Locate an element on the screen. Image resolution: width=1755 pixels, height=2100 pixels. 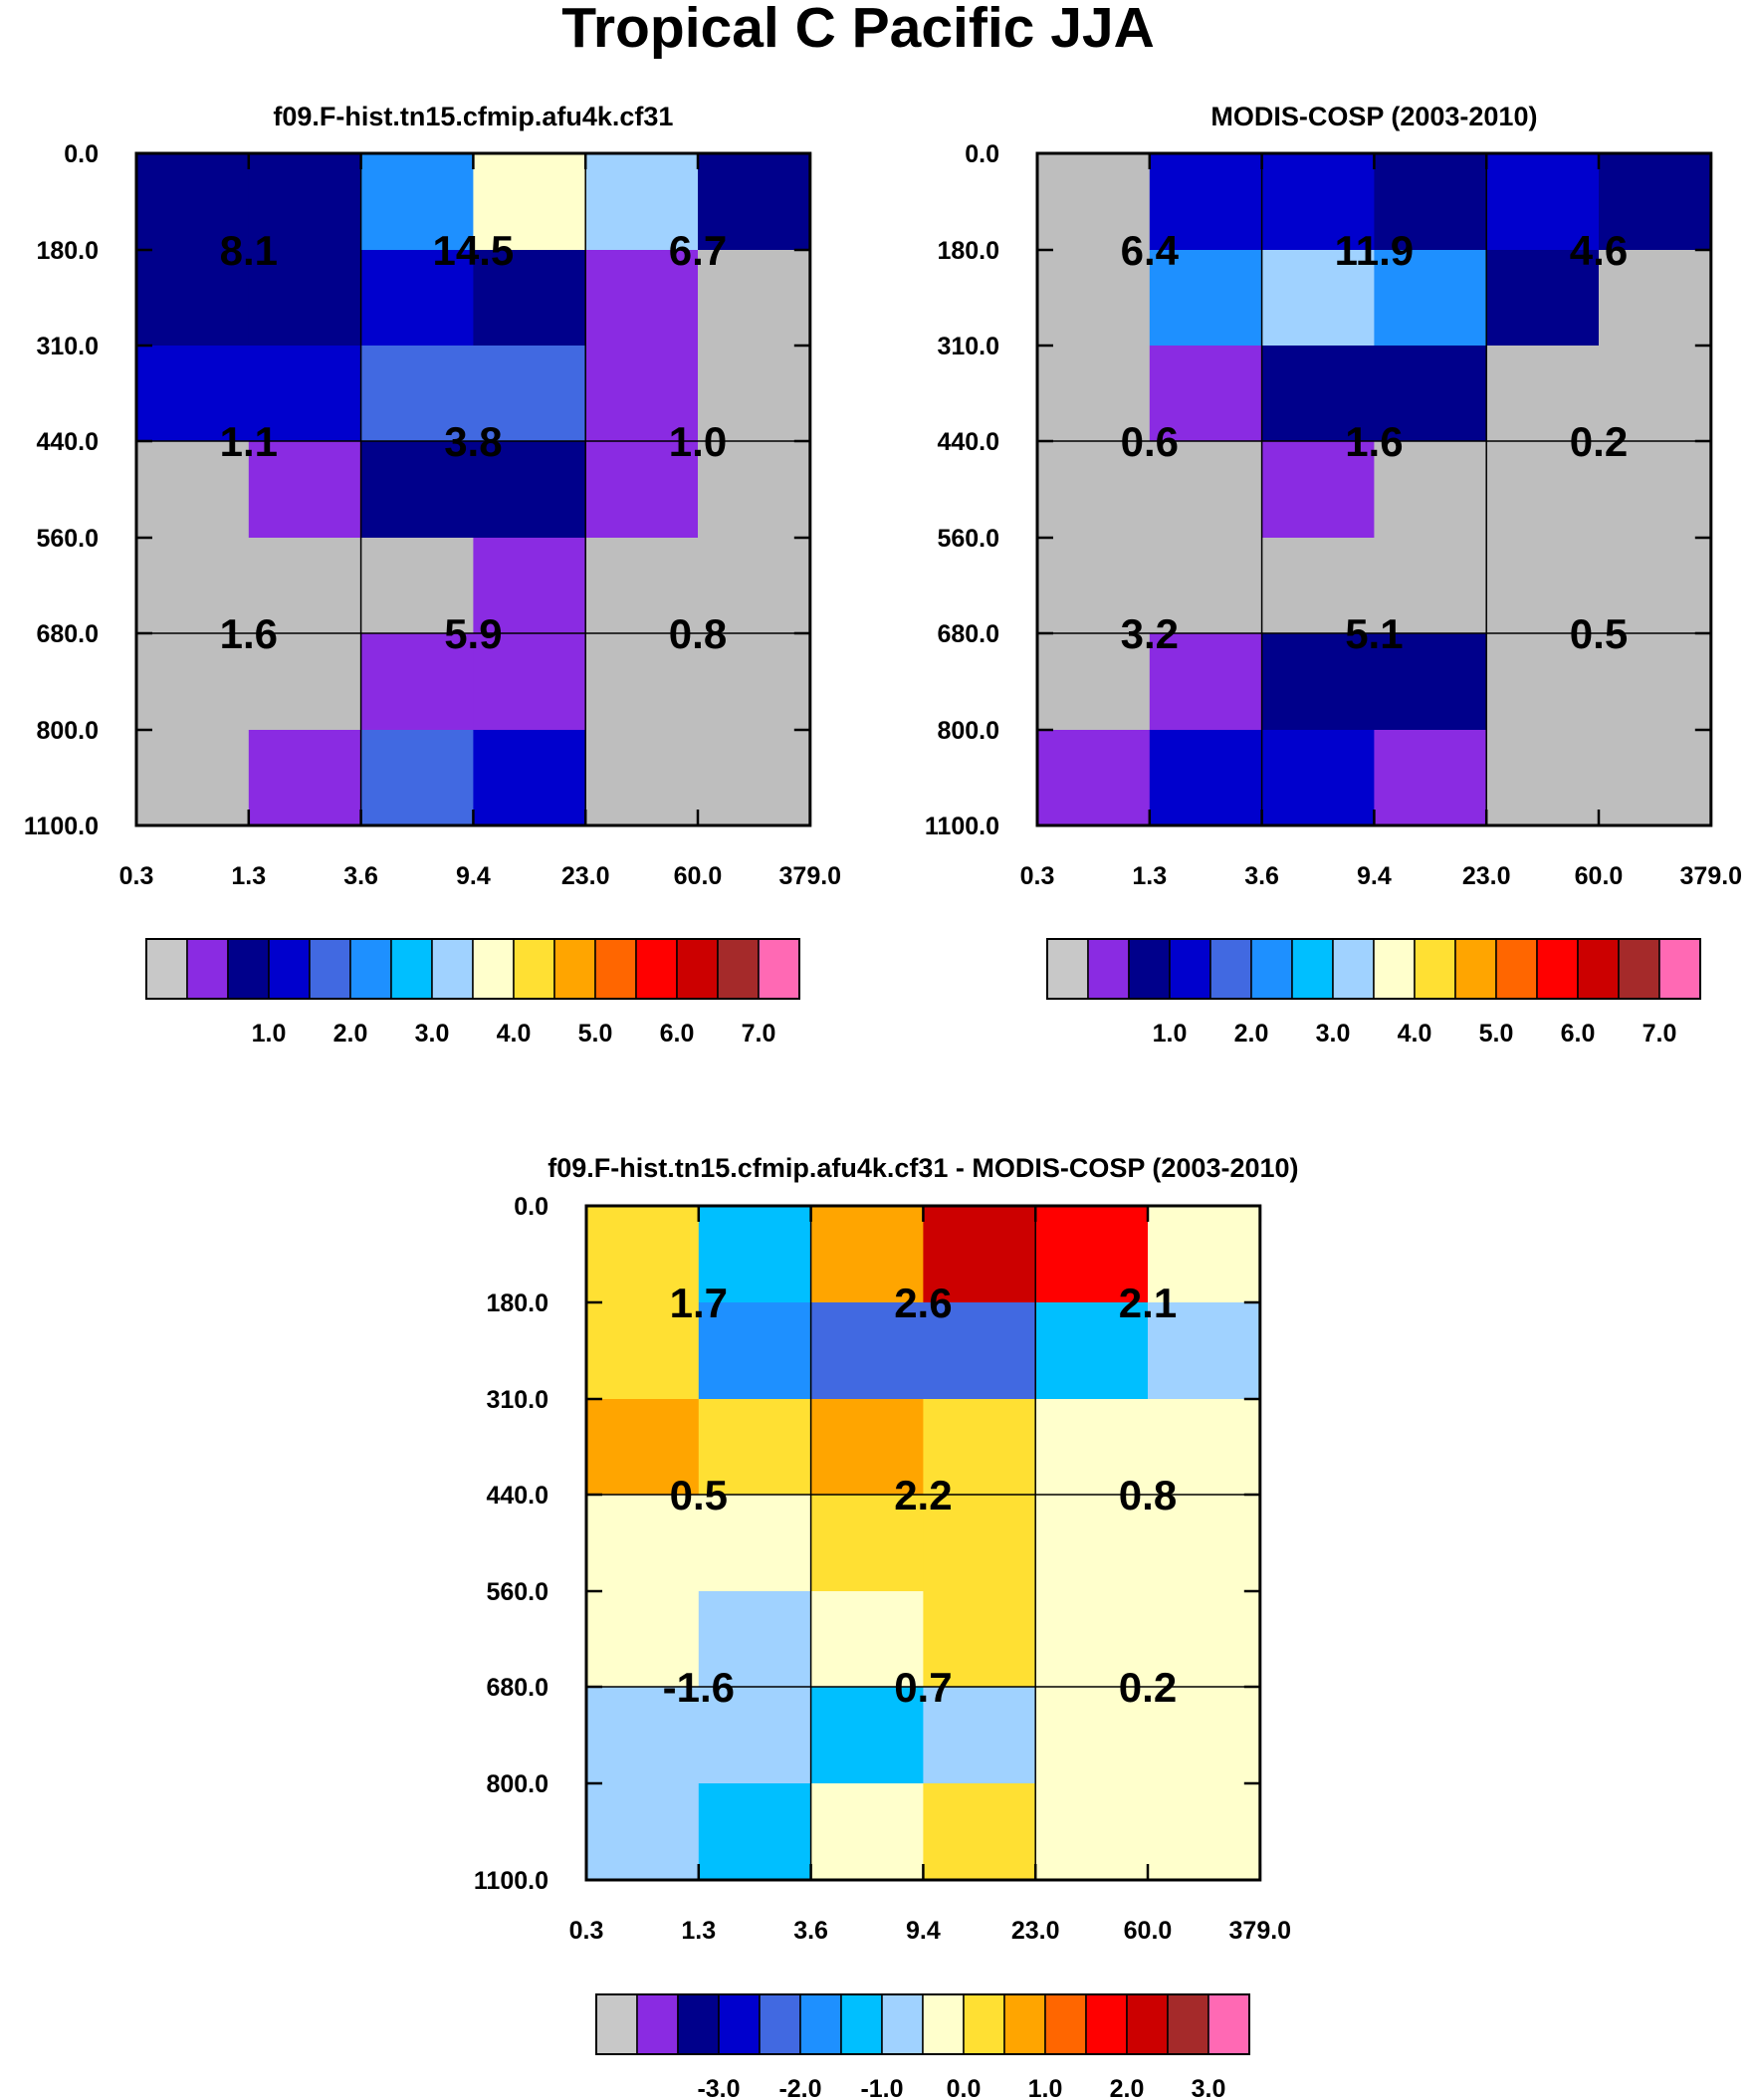
colorbar-label: 3.0 is located at coordinates (432, 1034).